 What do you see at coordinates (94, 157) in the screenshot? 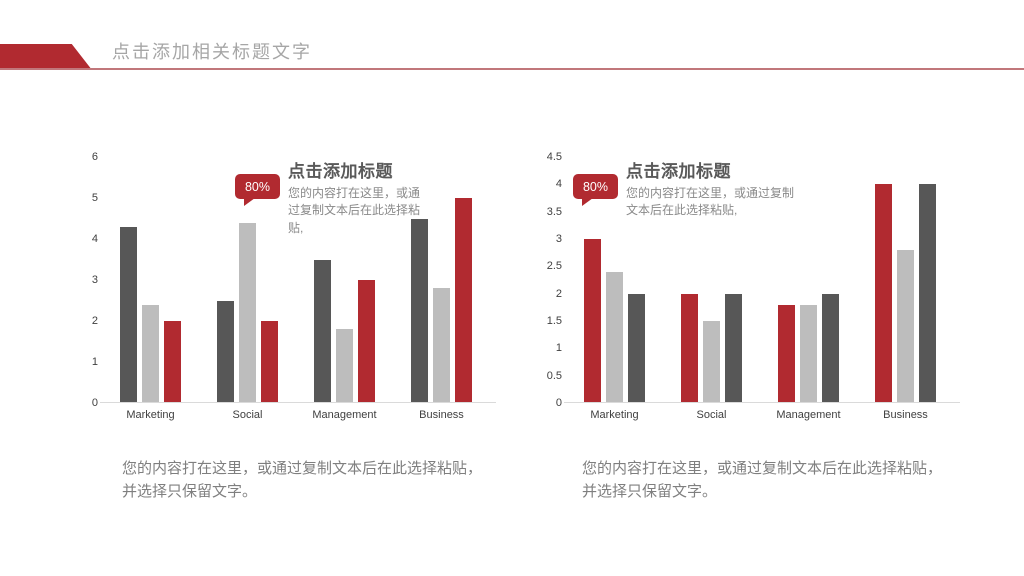
I see `y-tick-label: 6` at bounding box center [94, 157].